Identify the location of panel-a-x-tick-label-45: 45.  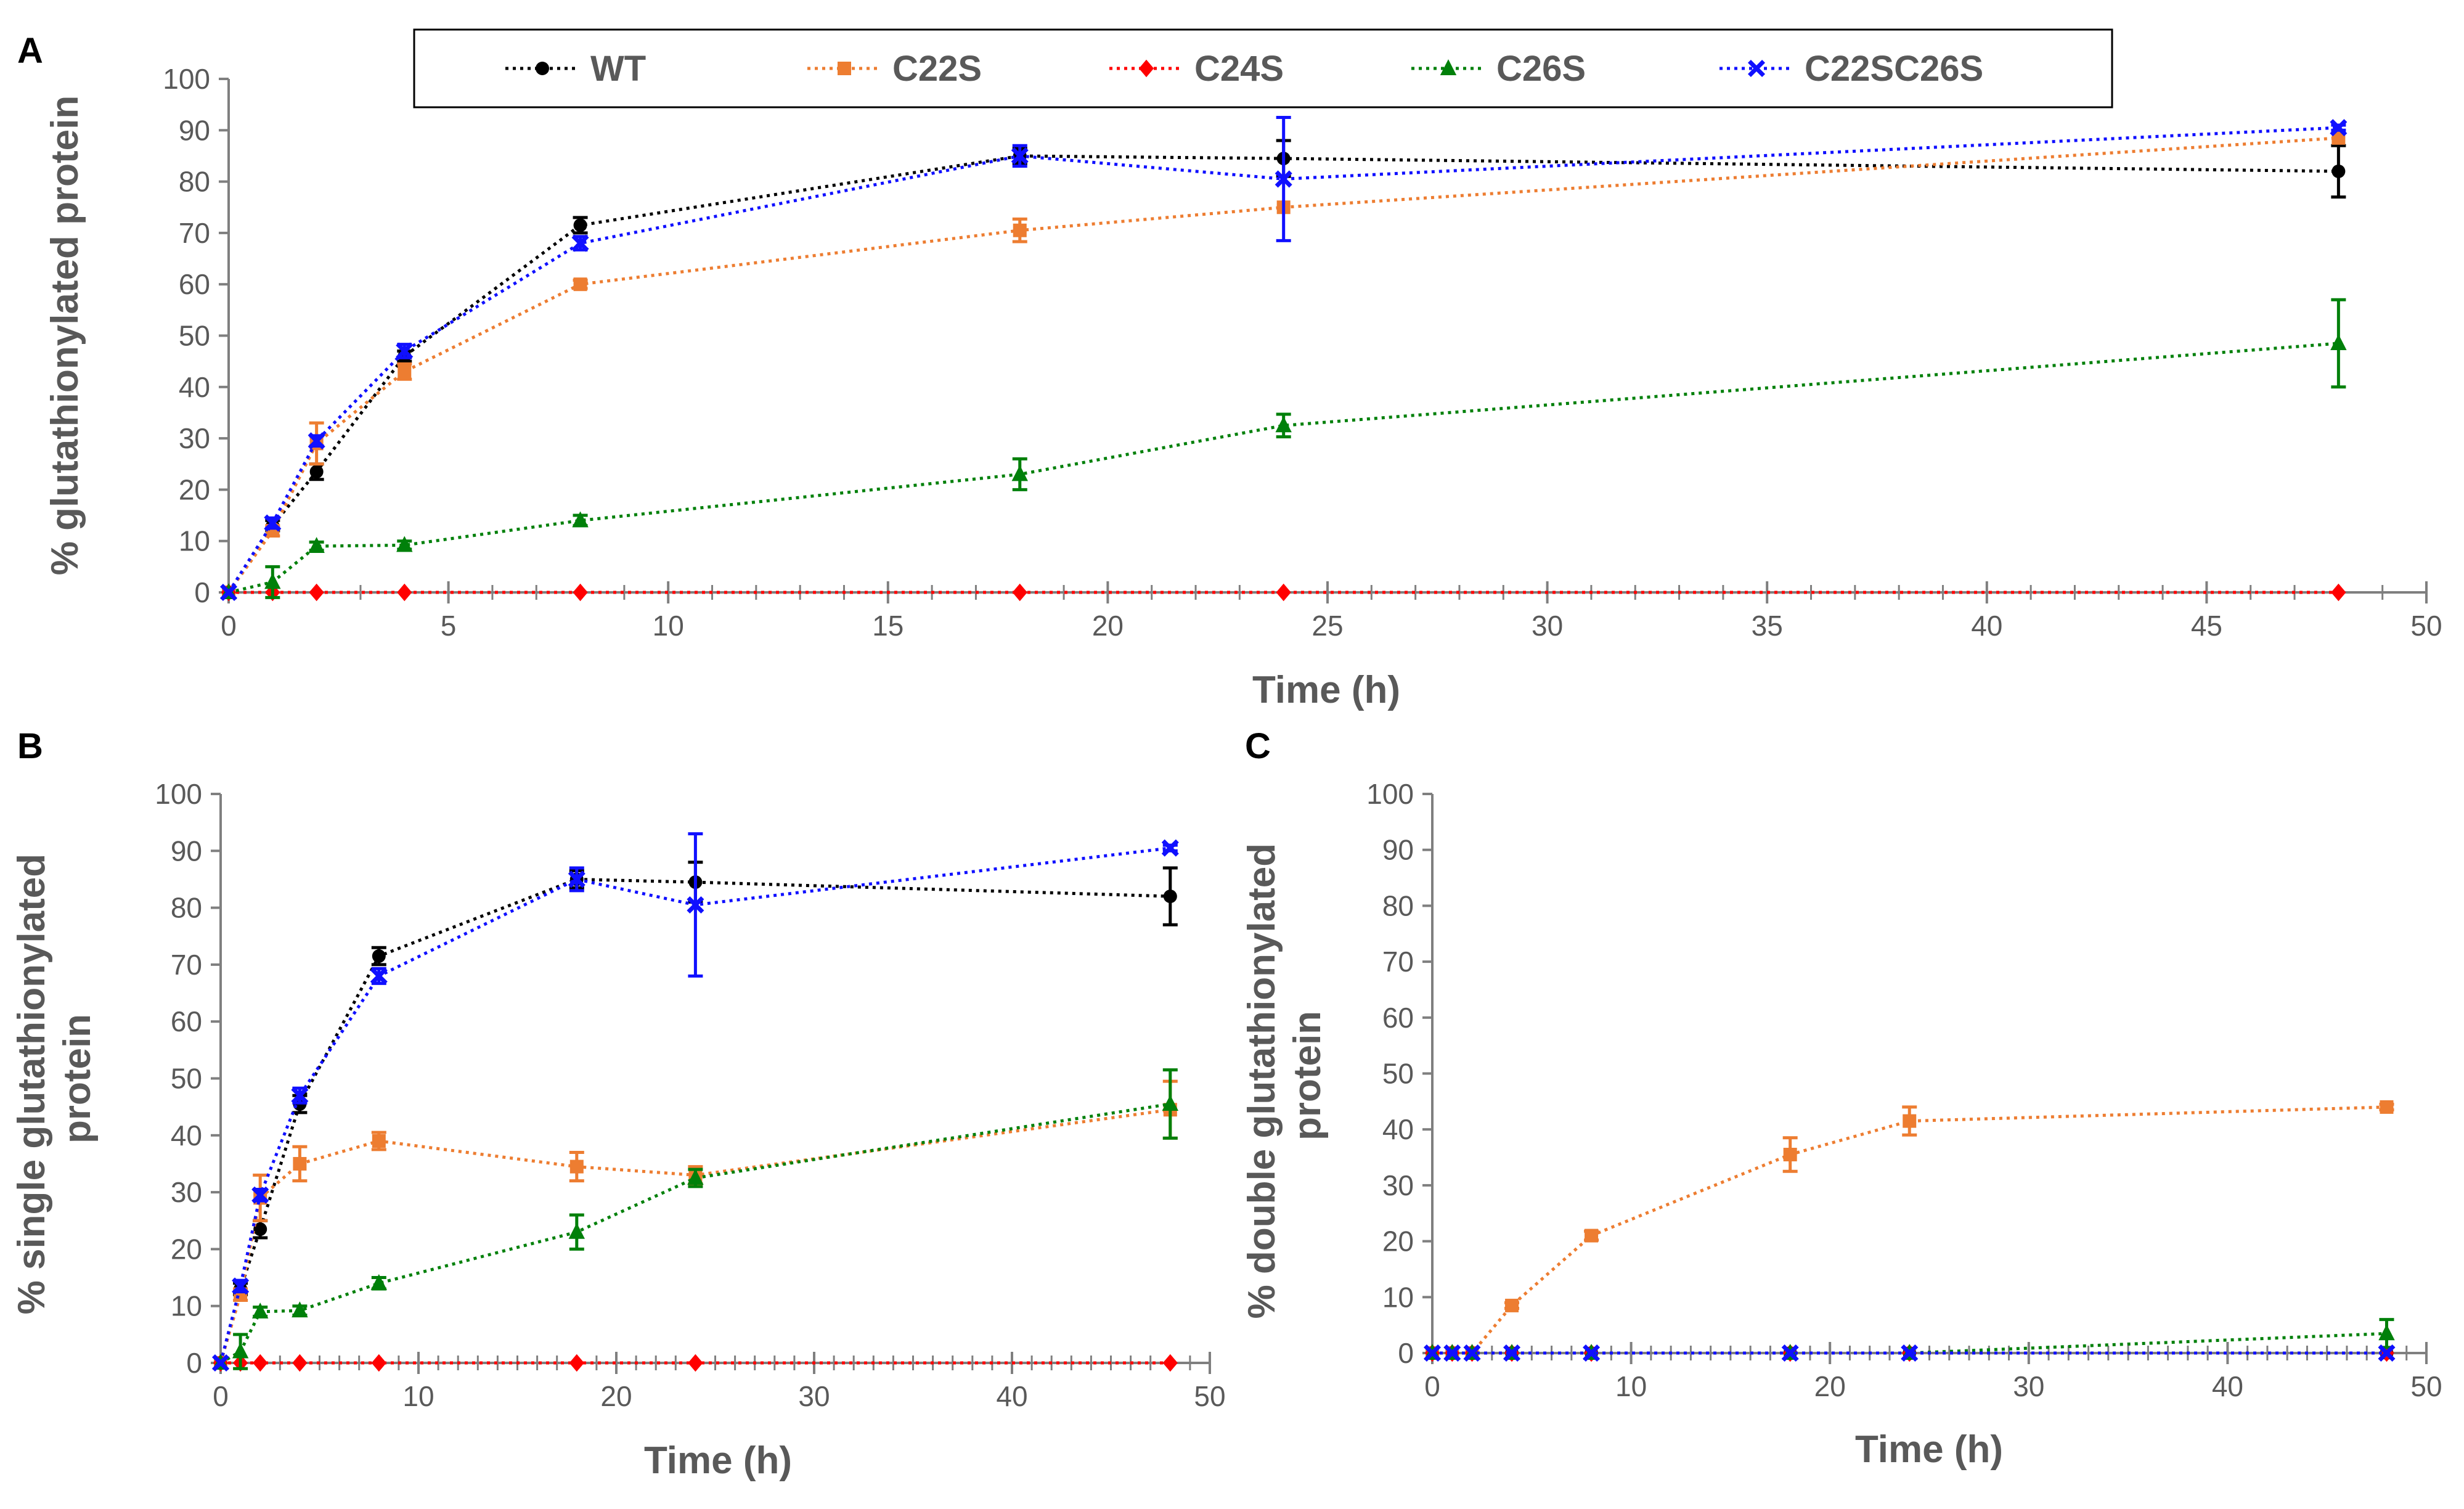
(2207, 626).